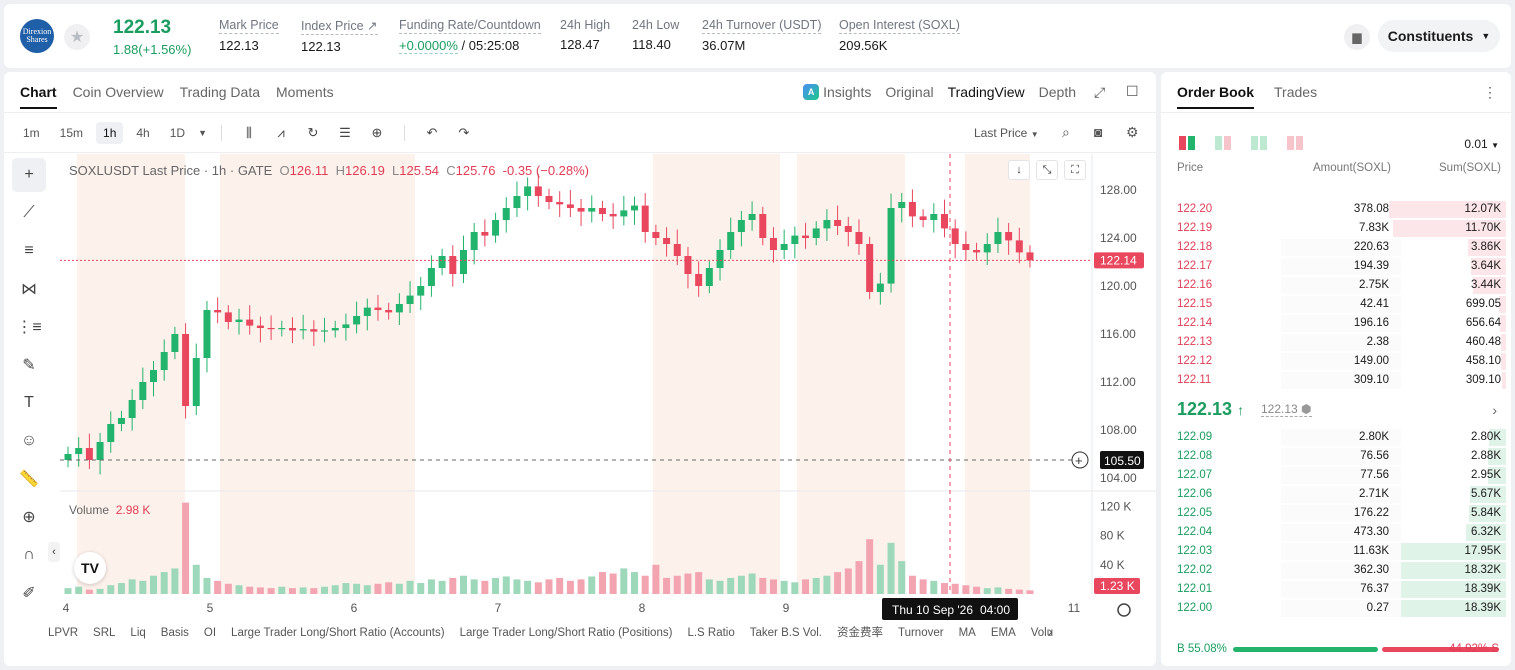 The width and height of the screenshot is (1515, 670). Describe the element at coordinates (1003, 633) in the screenshot. I see `indicator-item: EMA` at that location.